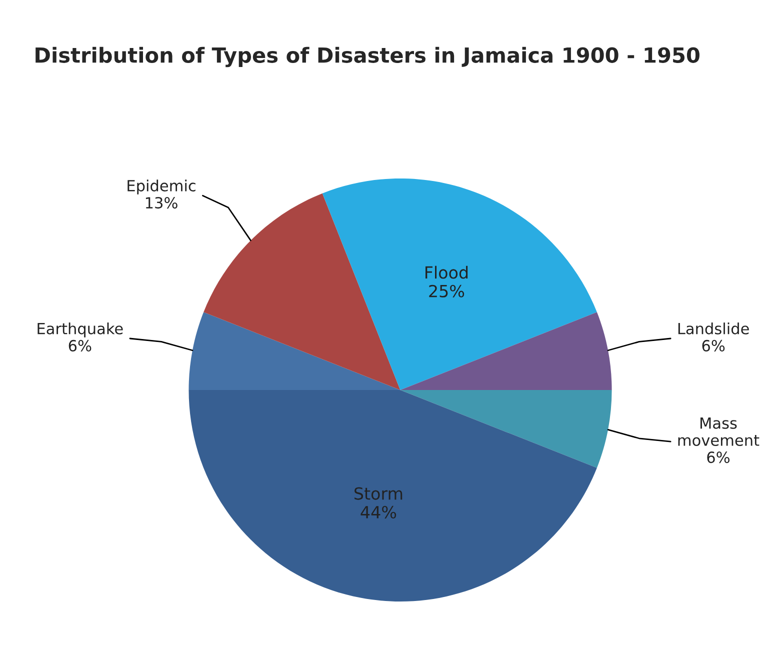 The image size is (781, 669). What do you see at coordinates (447, 272) in the screenshot?
I see `slice-label: Flood` at bounding box center [447, 272].